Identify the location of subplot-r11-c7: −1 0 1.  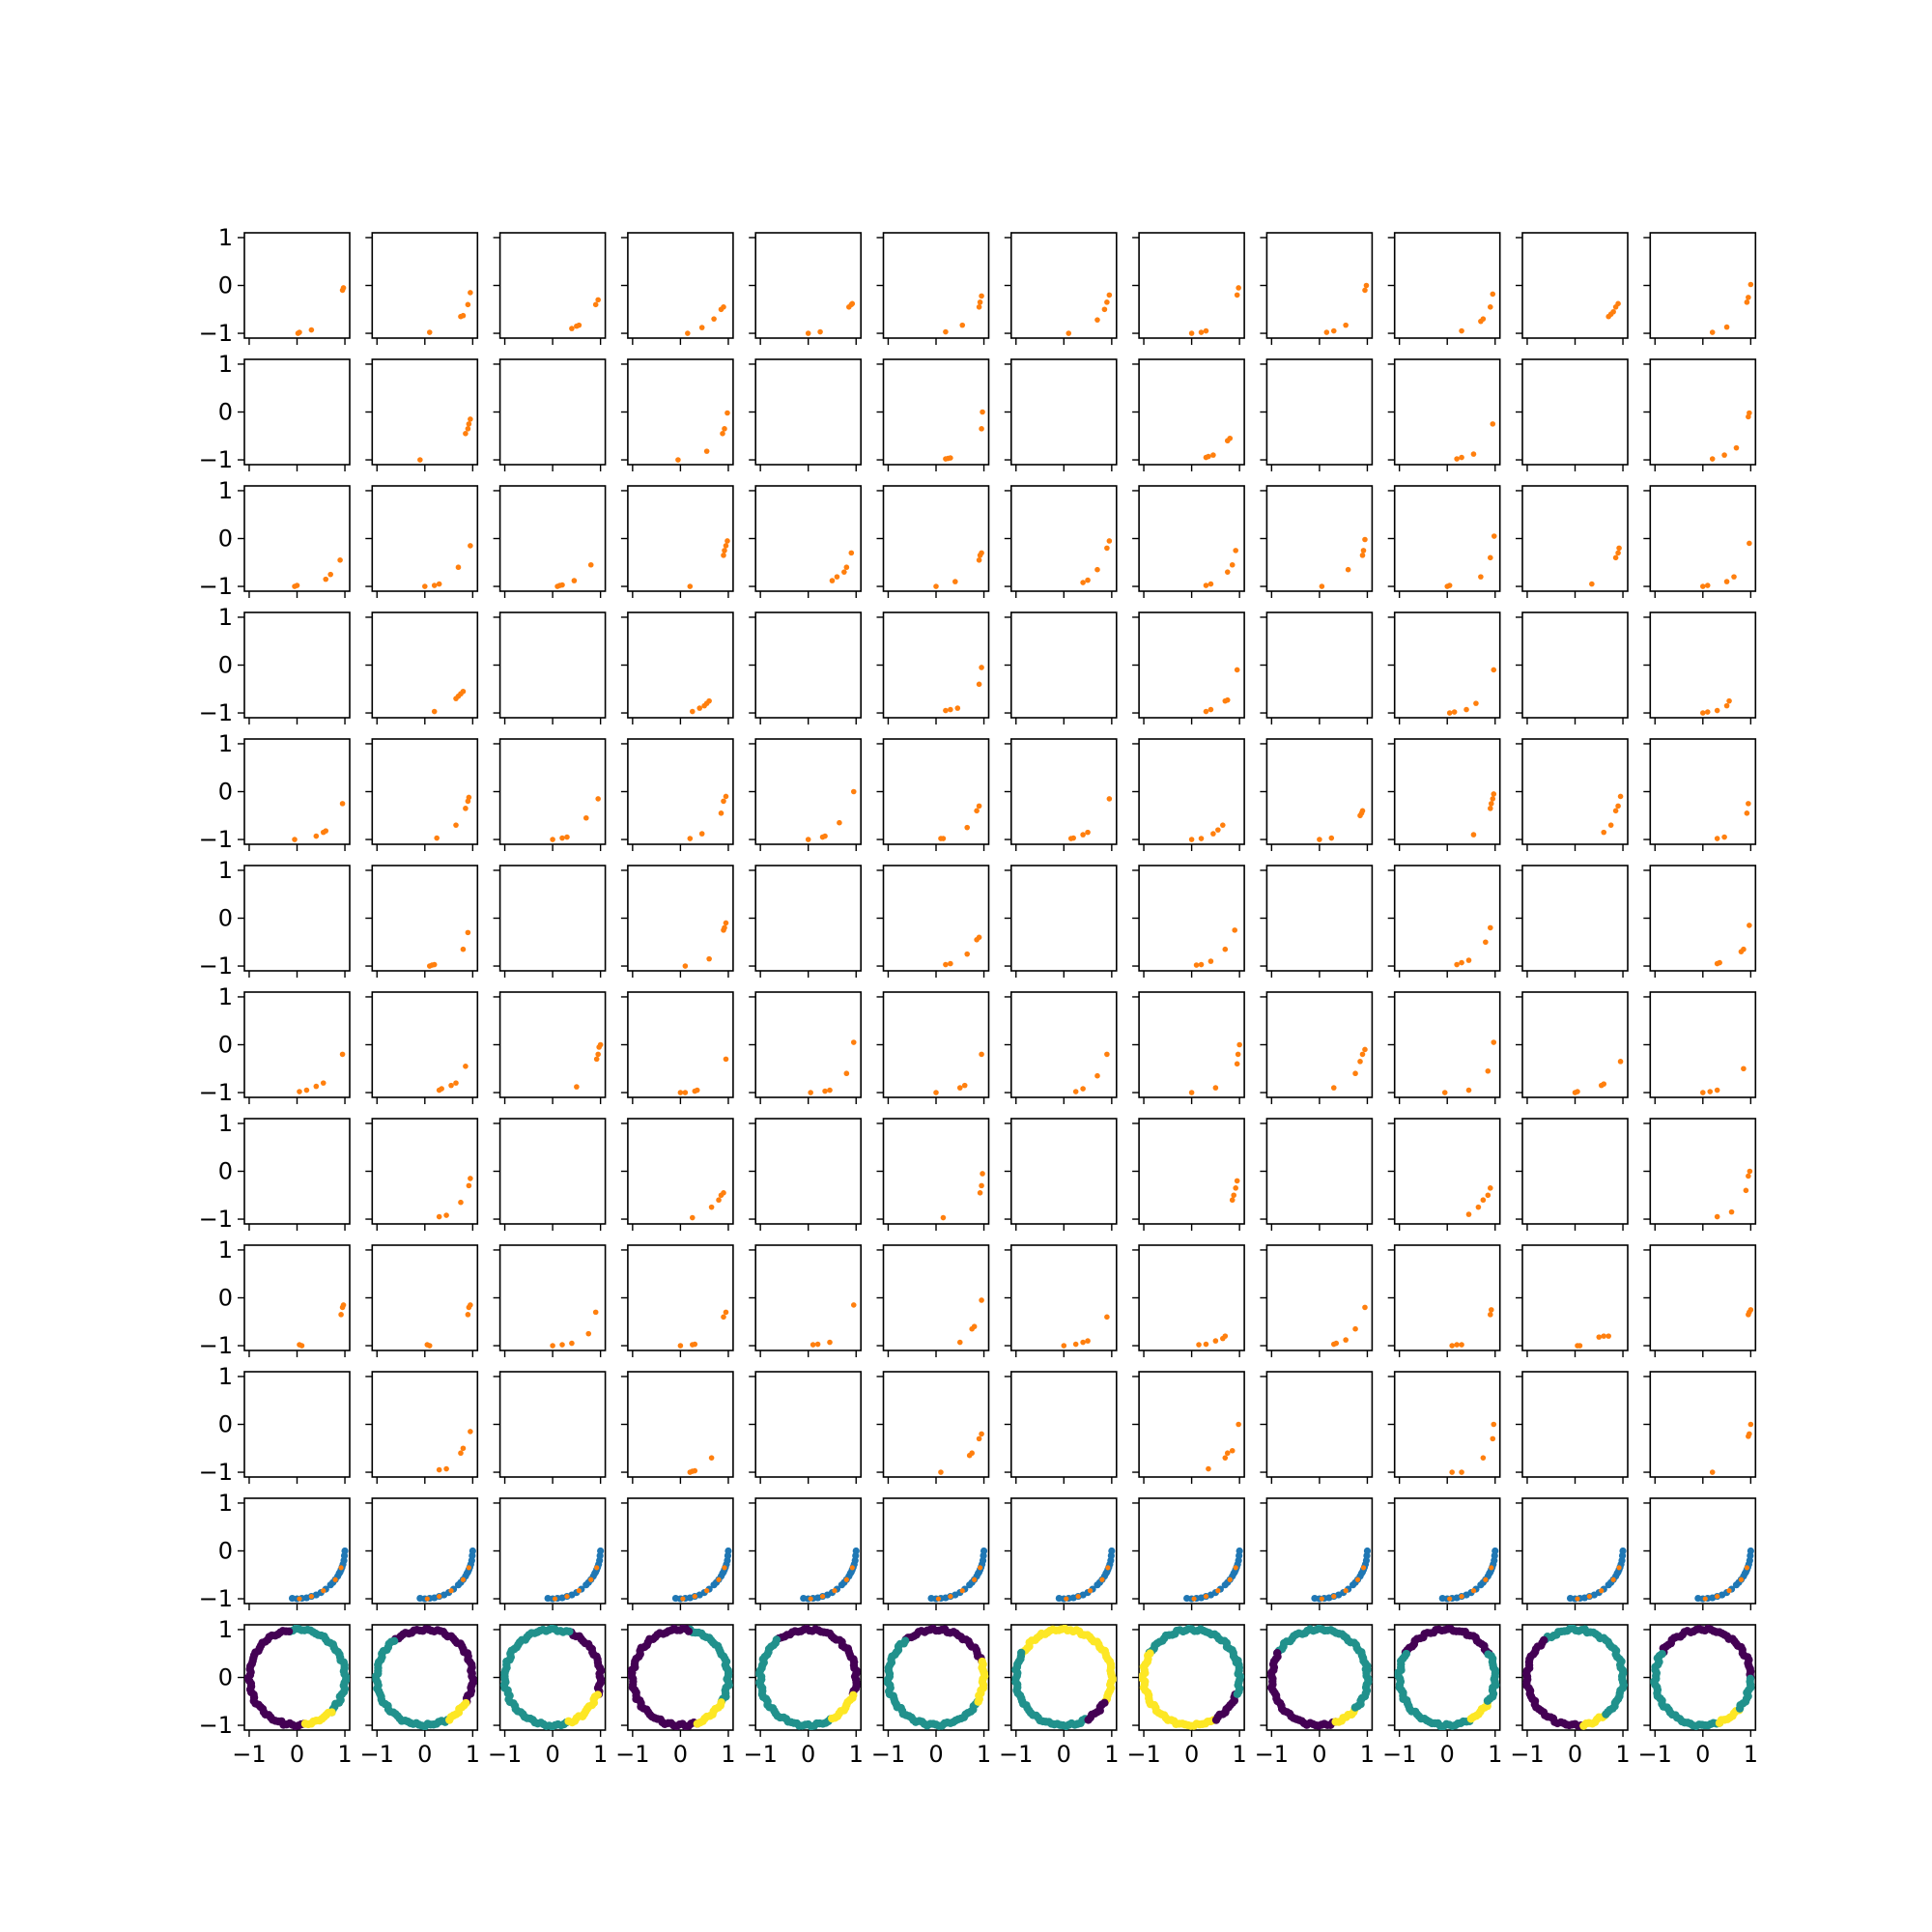
(1186, 1696).